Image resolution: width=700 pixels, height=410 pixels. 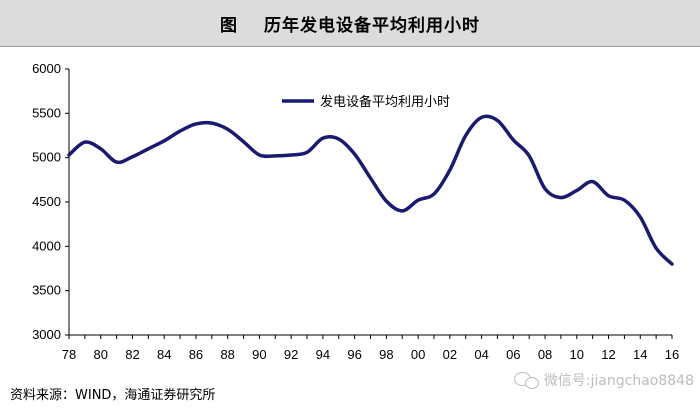 I want to click on x-tick-label: 00, so click(x=418, y=354).